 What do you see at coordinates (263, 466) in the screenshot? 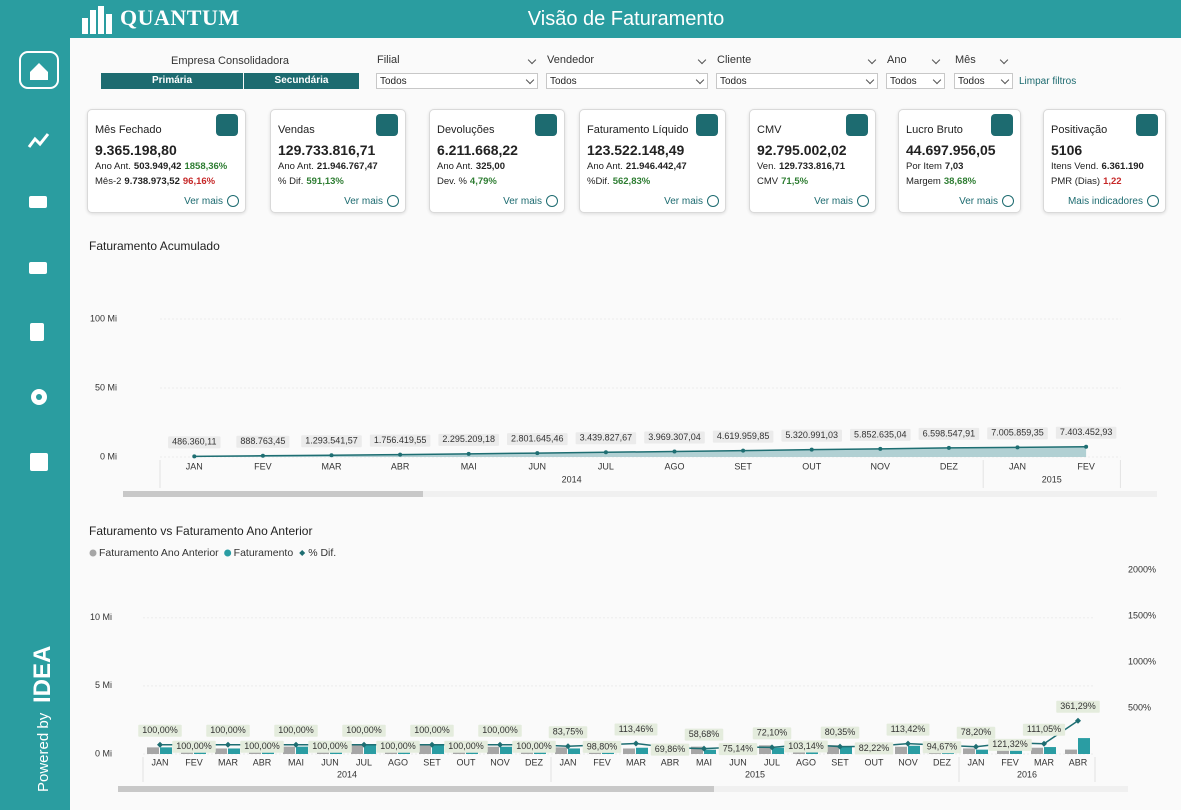
I see `x-tick-label: FEV` at bounding box center [263, 466].